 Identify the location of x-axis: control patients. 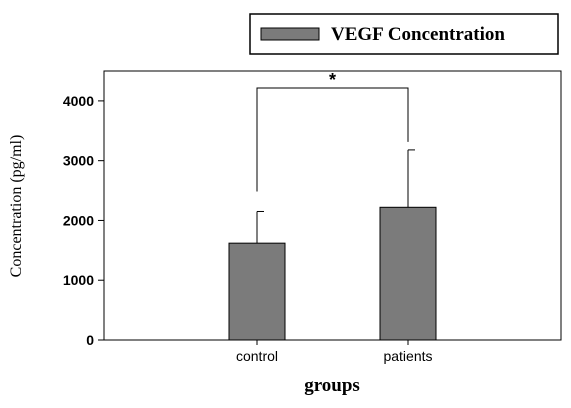
(334, 352).